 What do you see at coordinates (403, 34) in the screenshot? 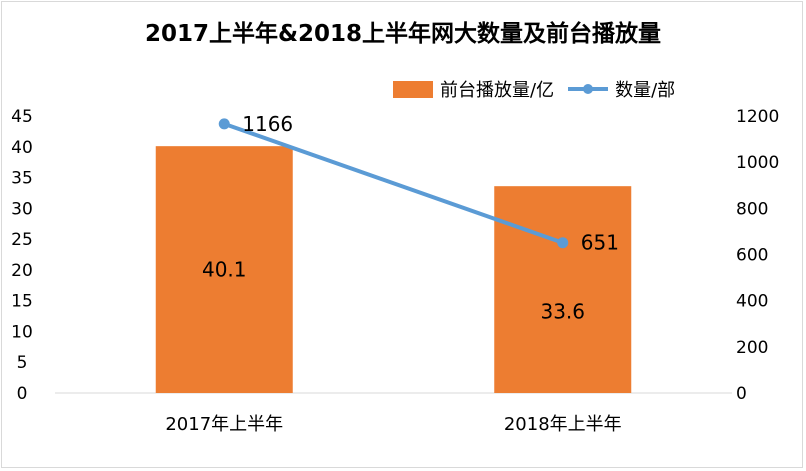
I see `chart-title: 2017上半年&2018上半年网大数量及前台播放量` at bounding box center [403, 34].